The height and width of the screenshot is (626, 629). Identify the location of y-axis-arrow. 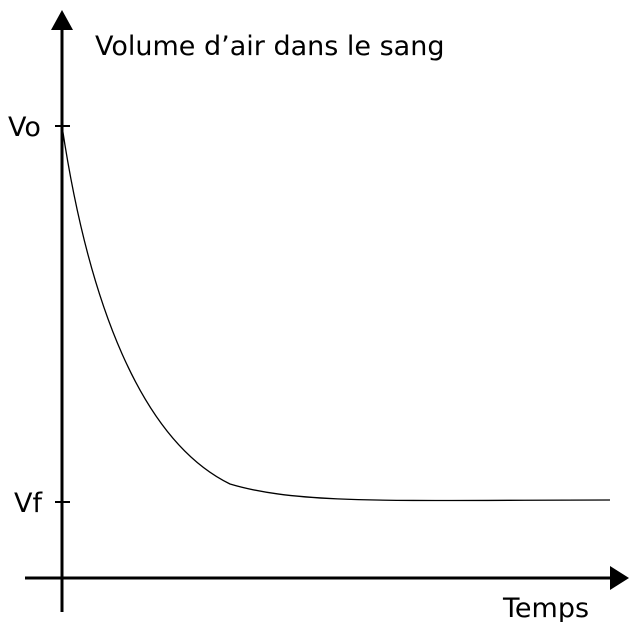
(62, 20).